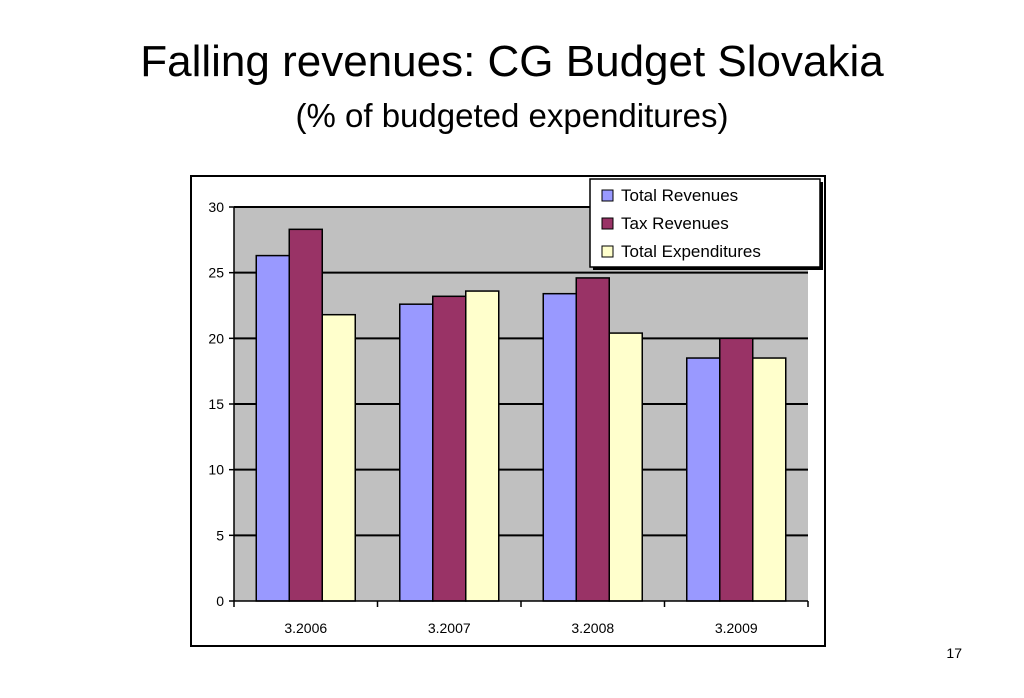 This screenshot has height=698, width=1024. Describe the element at coordinates (769, 479) in the screenshot. I see `bar-total-expenditures-3.2009` at that location.